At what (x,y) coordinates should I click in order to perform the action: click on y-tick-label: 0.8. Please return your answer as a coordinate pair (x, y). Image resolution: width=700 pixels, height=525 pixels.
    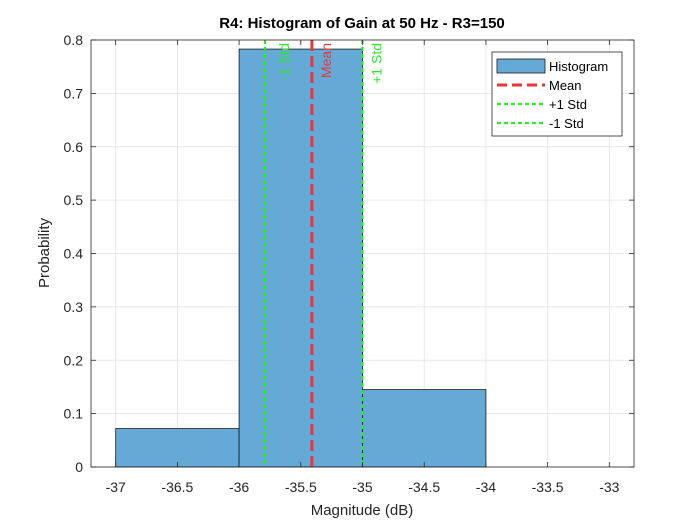
    Looking at the image, I should click on (74, 40).